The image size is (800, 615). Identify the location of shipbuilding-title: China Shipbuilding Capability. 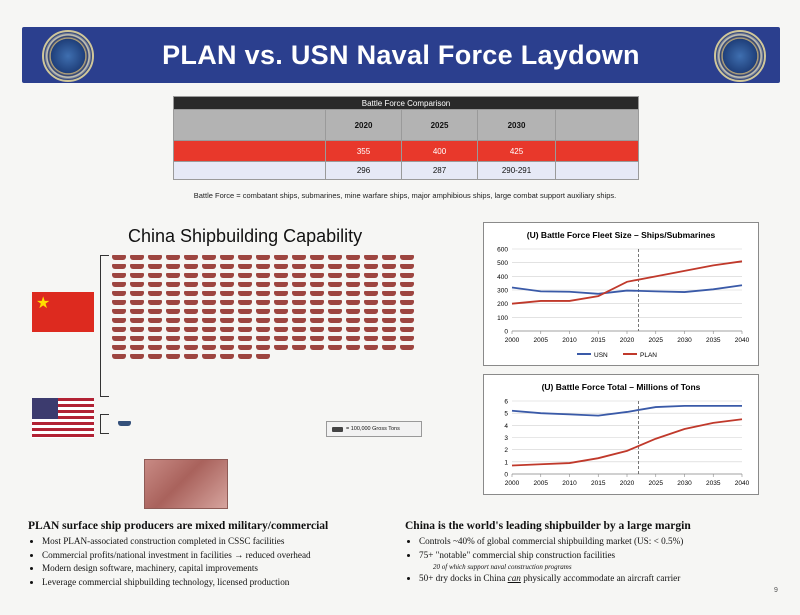
(245, 236).